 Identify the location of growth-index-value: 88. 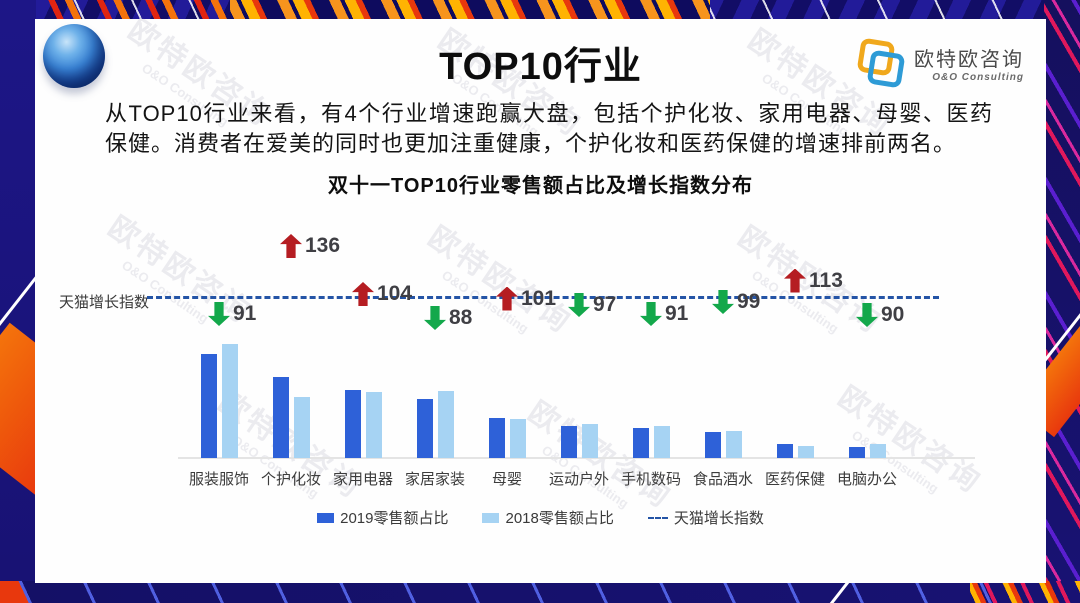
(461, 317).